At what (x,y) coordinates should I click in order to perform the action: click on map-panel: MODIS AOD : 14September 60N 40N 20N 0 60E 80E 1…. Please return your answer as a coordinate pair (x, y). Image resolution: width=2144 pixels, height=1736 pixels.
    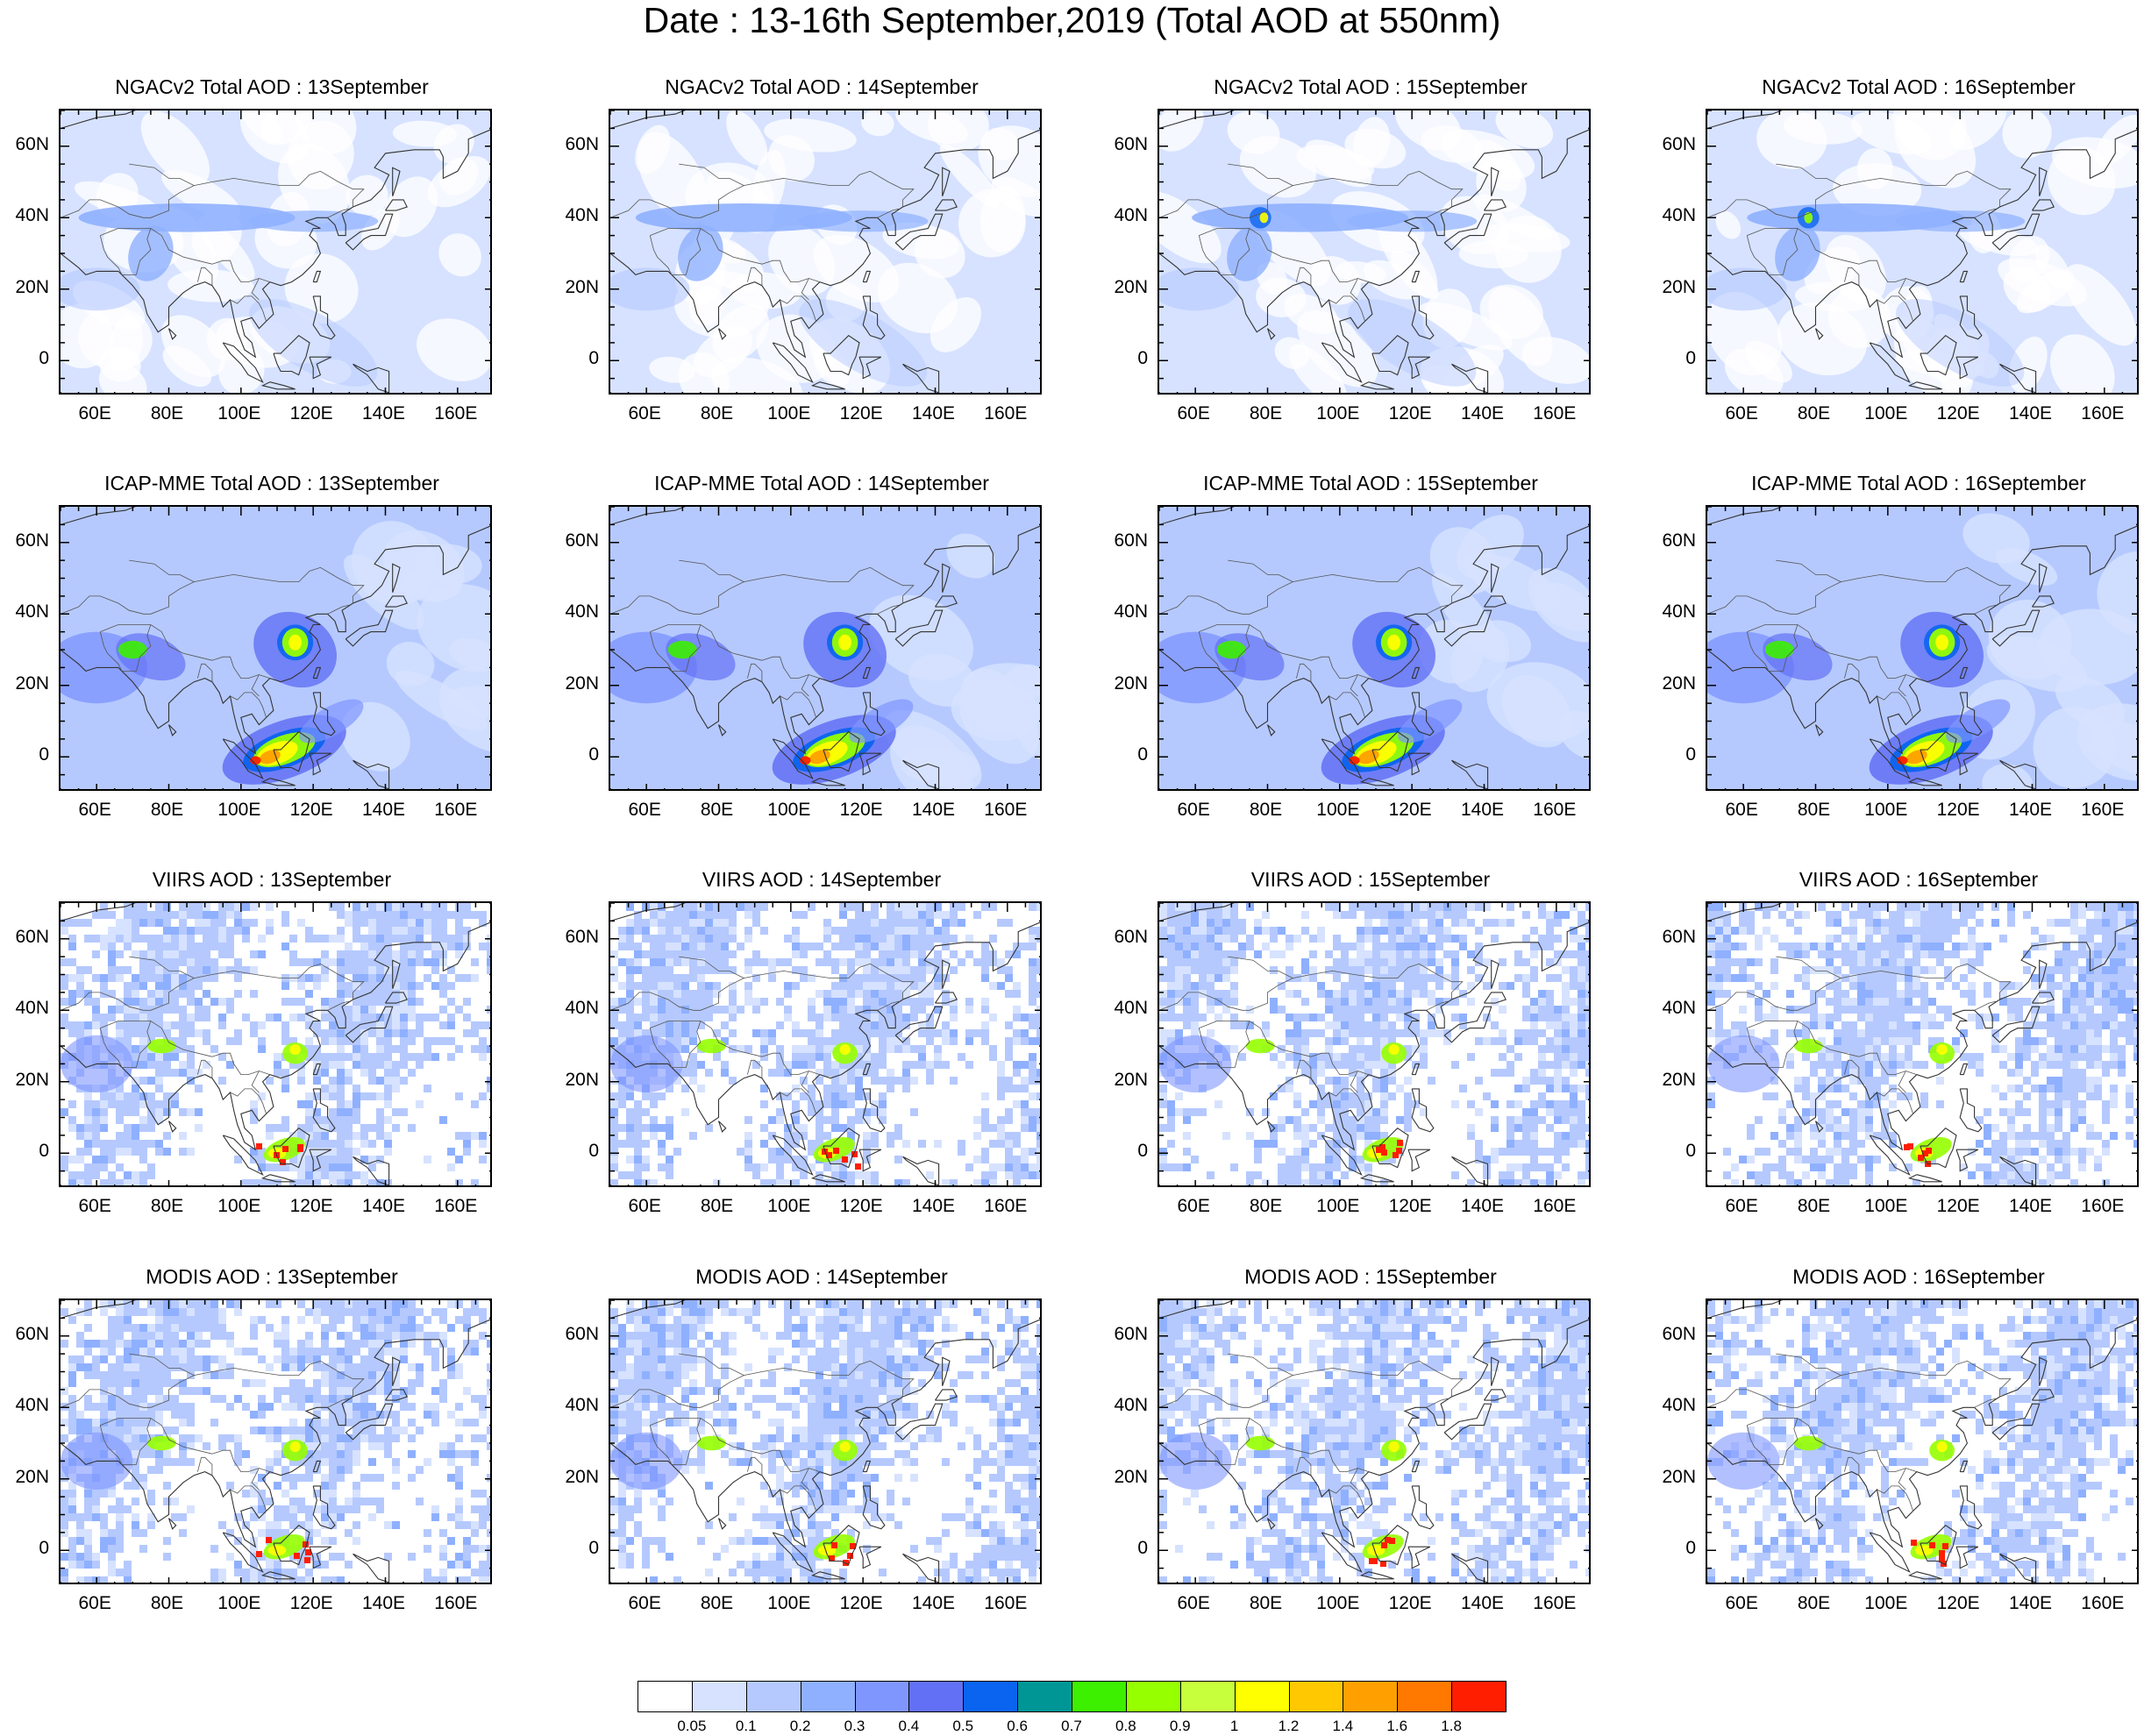
    Looking at the image, I should click on (821, 1462).